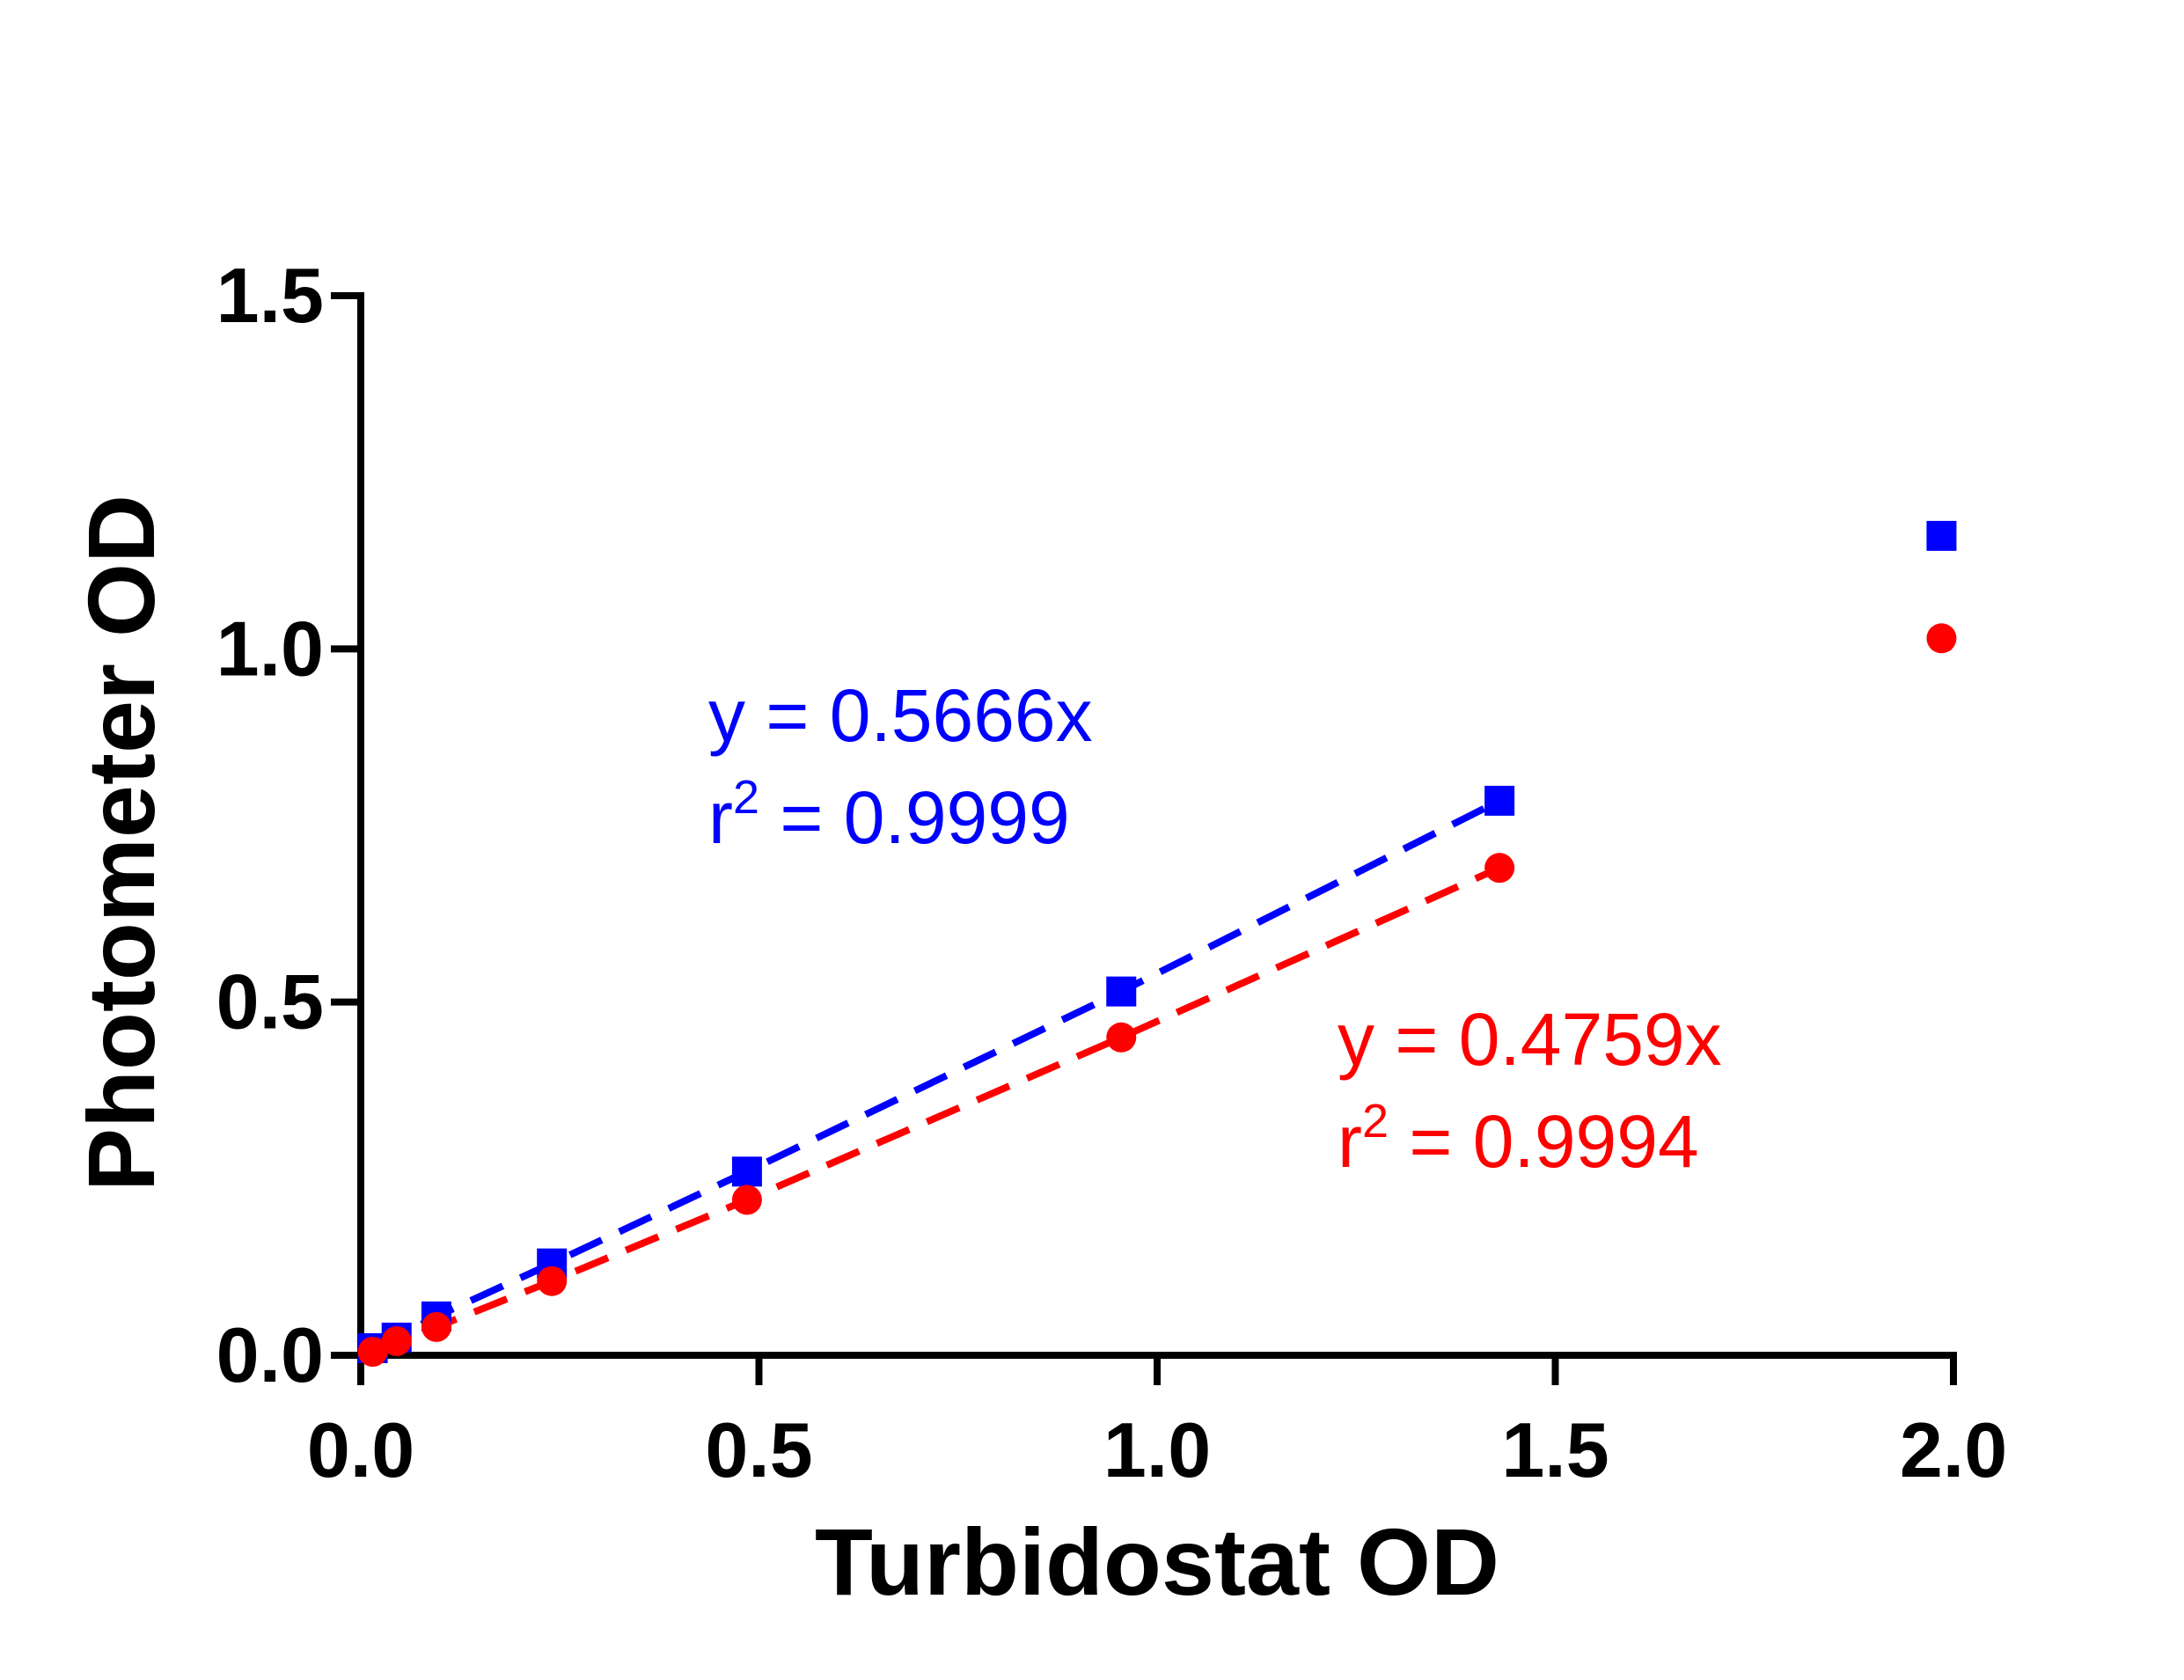 The image size is (2184, 1680). I want to click on x-tick-label: 0.0, so click(360, 1449).